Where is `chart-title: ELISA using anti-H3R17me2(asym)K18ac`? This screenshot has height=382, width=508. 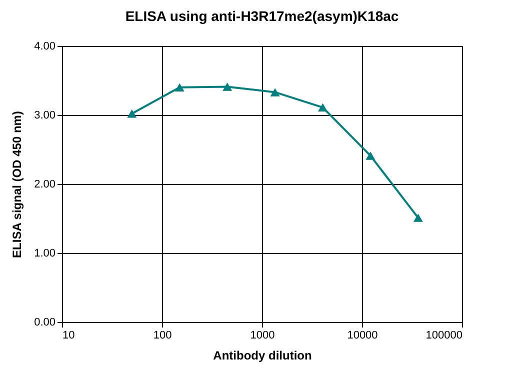 chart-title: ELISA using anti-H3R17me2(asym)K18ac is located at coordinates (262, 16).